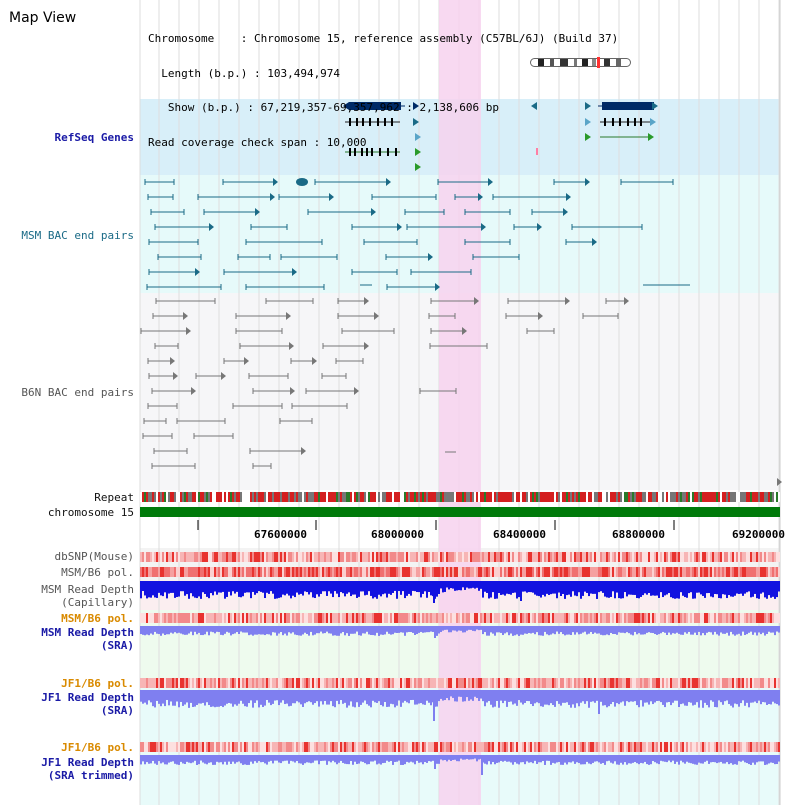 This screenshot has width=800, height=805. What do you see at coordinates (67, 769) in the screenshot?
I see `track-label-jf1-depth-trim: JF1 Read Depth (SRA trimmed)` at bounding box center [67, 769].